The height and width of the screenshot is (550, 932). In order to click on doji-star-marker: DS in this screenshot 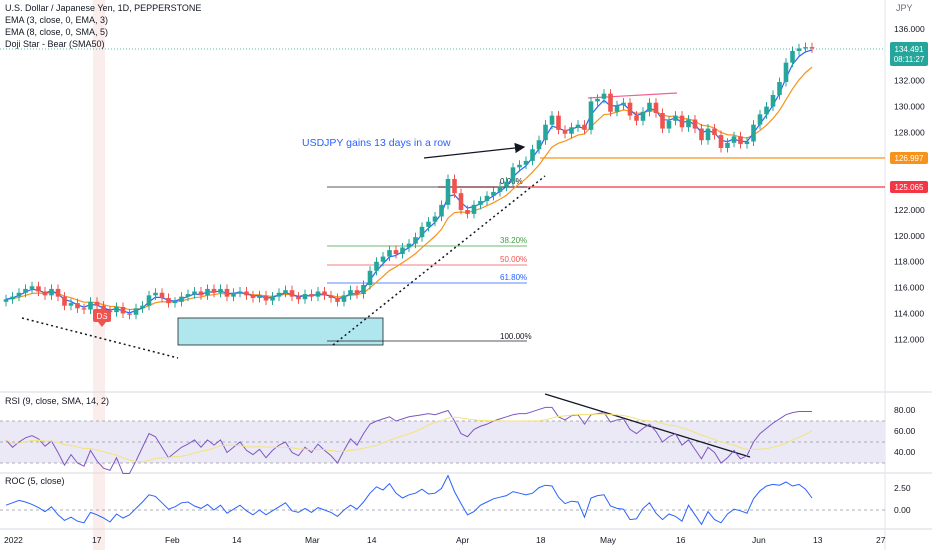, I will do `click(102, 318)`.